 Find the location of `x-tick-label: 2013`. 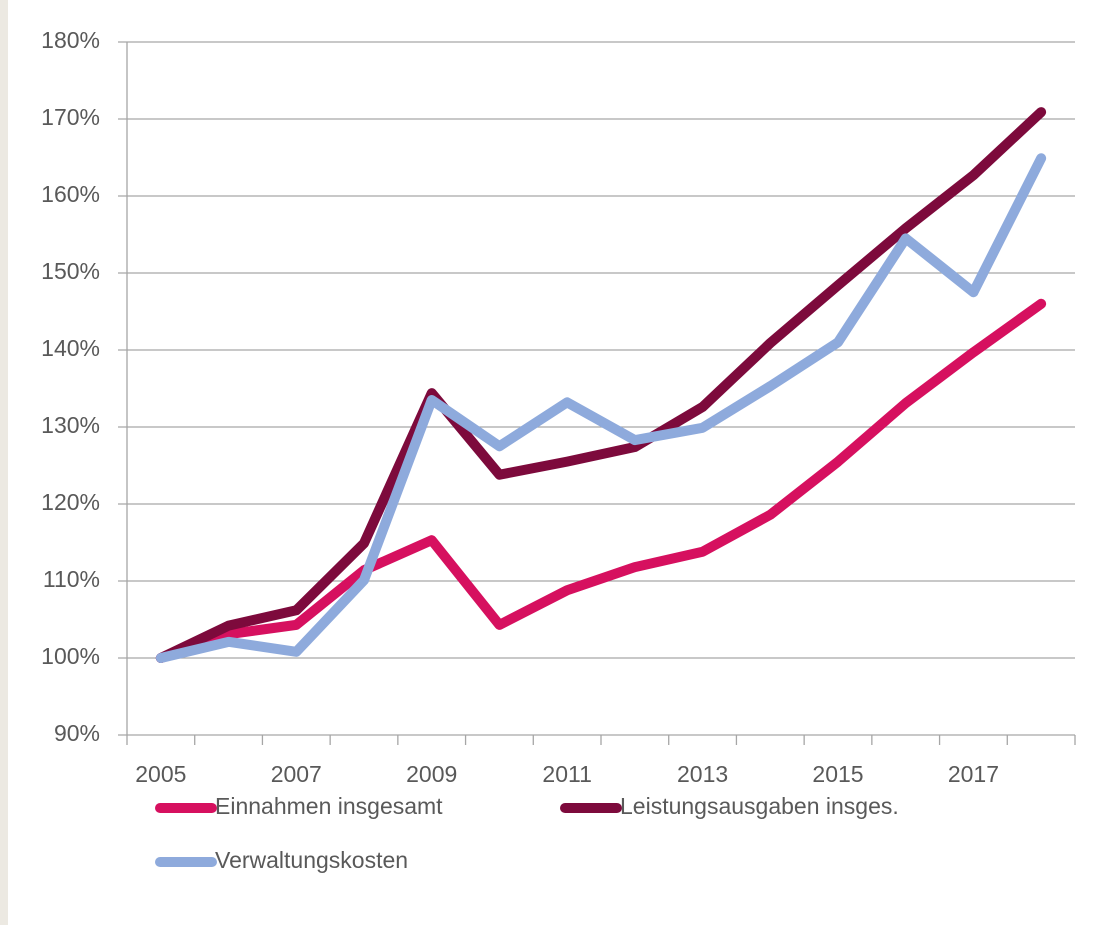

x-tick-label: 2013 is located at coordinates (702, 774).